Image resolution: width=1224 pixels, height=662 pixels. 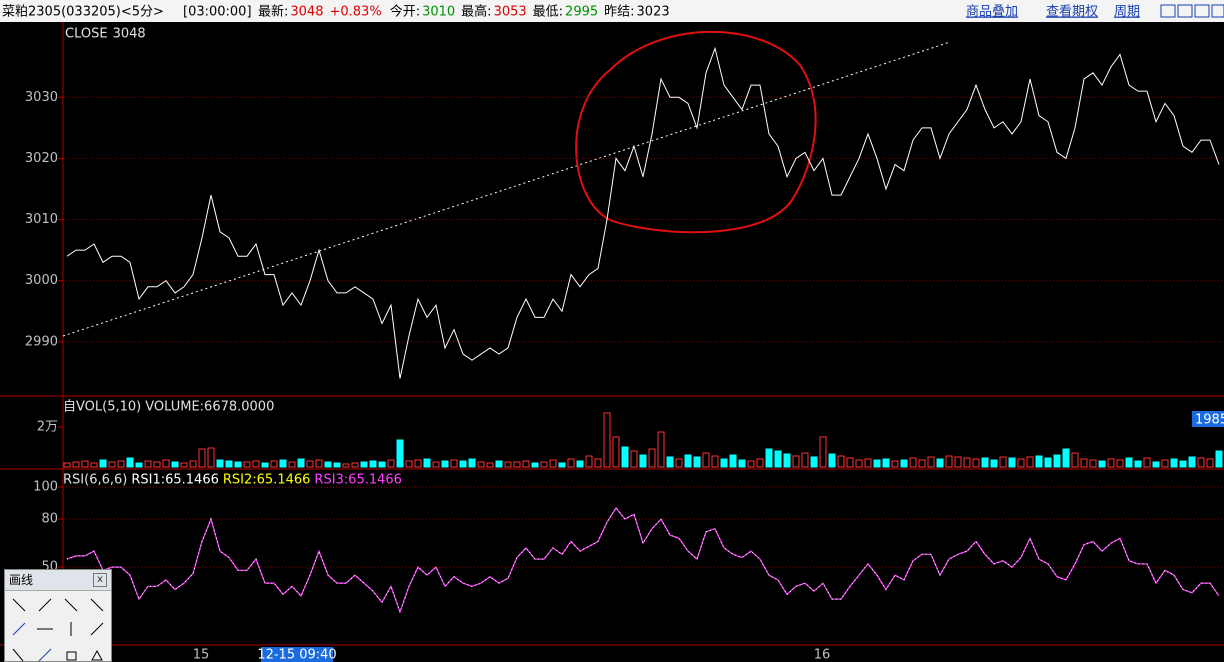 What do you see at coordinates (992, 12) in the screenshot?
I see `menu-item: 商品叠加` at bounding box center [992, 12].